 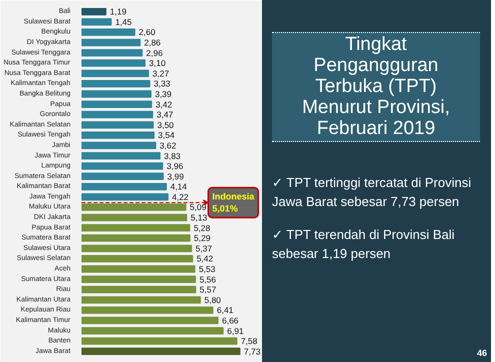 I want to click on text: ✓ TPT terendah di Provinsi Bali sebesar 1,19 persen, so click(x=364, y=244).